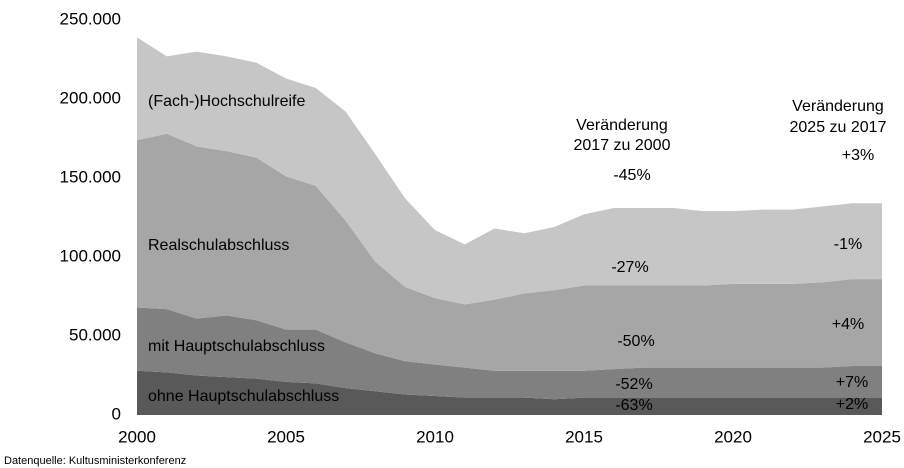 This screenshot has height=468, width=904. What do you see at coordinates (137, 436) in the screenshot?
I see `x-tick-label: 2000` at bounding box center [137, 436].